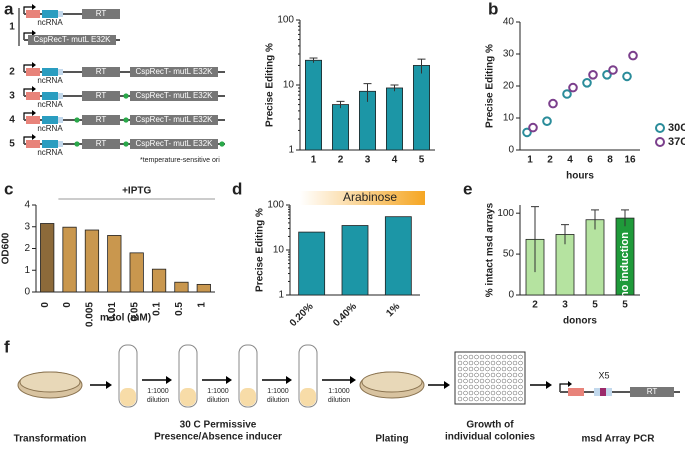 The height and width of the screenshot is (451, 685). I want to click on x-tick-label: 0, so click(67, 305).